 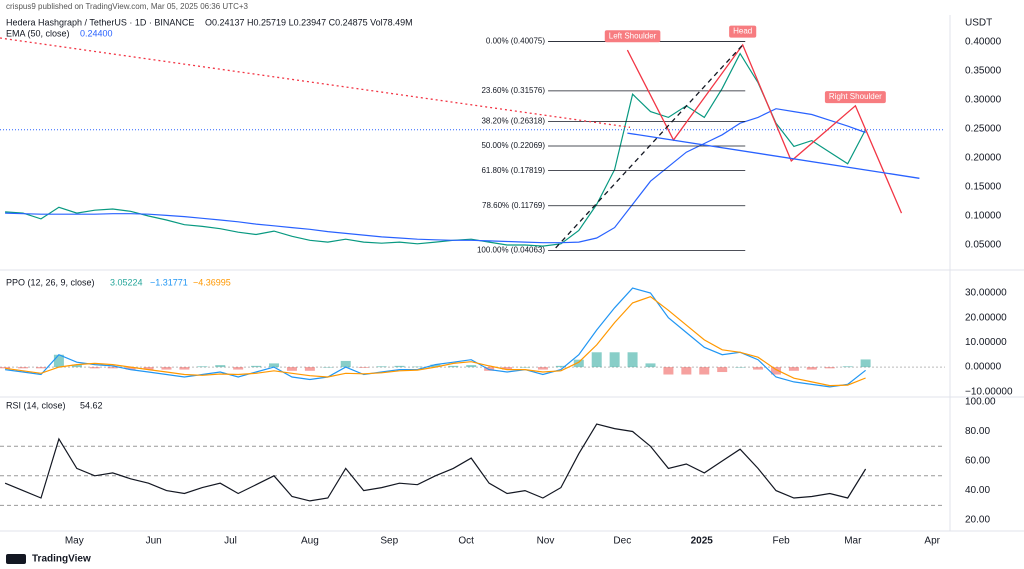 I want to click on y-tick-label: 0.15000, so click(x=983, y=187).